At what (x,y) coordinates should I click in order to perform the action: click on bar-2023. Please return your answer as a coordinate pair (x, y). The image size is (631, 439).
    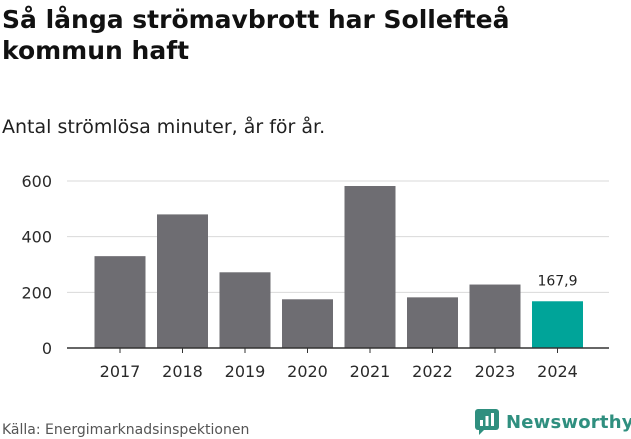
    Looking at the image, I should click on (495, 316).